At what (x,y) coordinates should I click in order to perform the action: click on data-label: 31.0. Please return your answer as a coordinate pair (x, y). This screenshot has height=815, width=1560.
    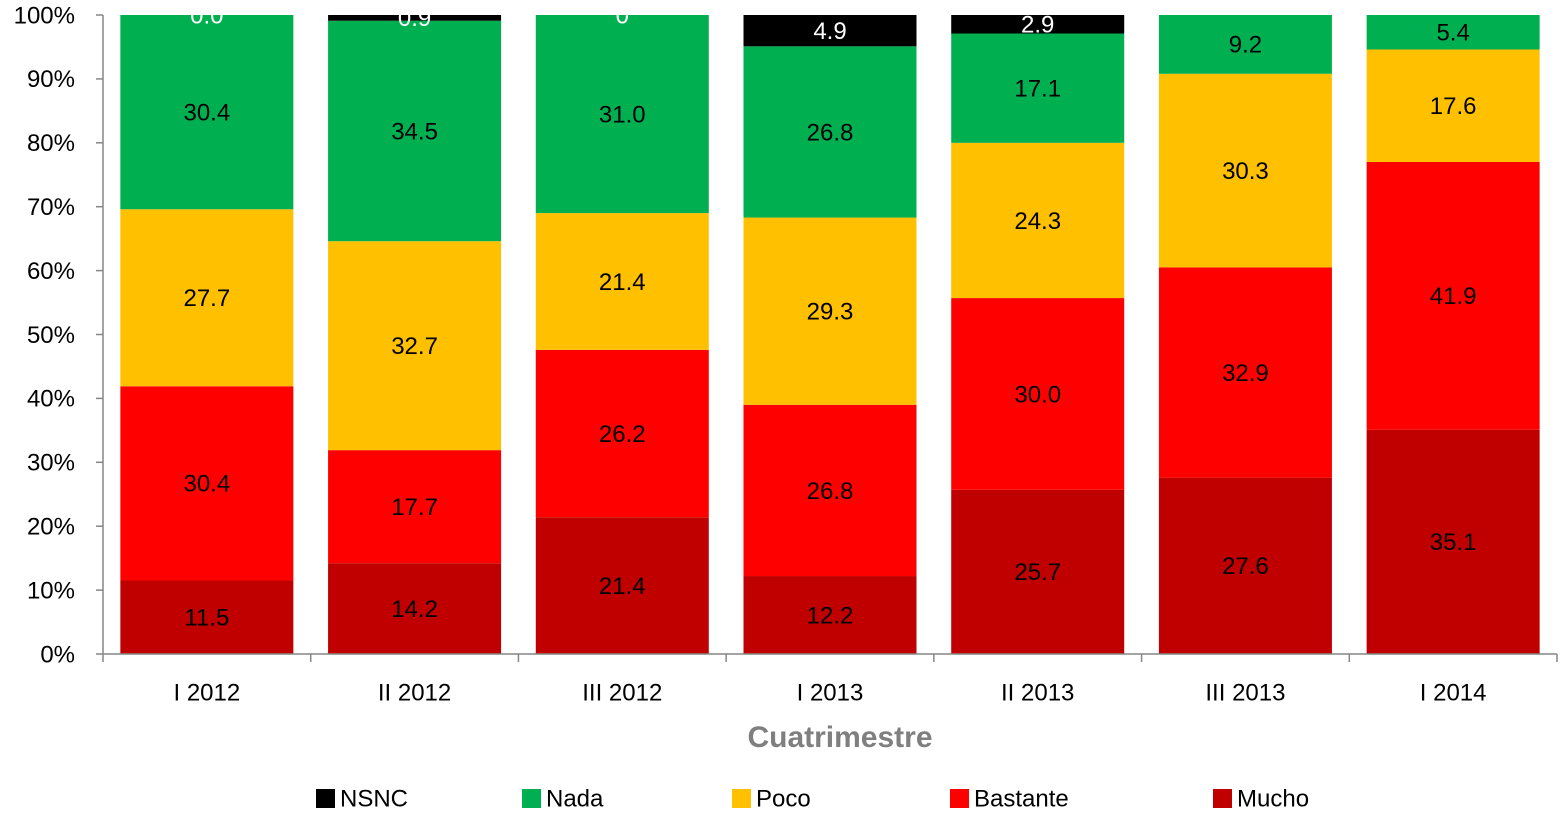
    Looking at the image, I should click on (622, 114).